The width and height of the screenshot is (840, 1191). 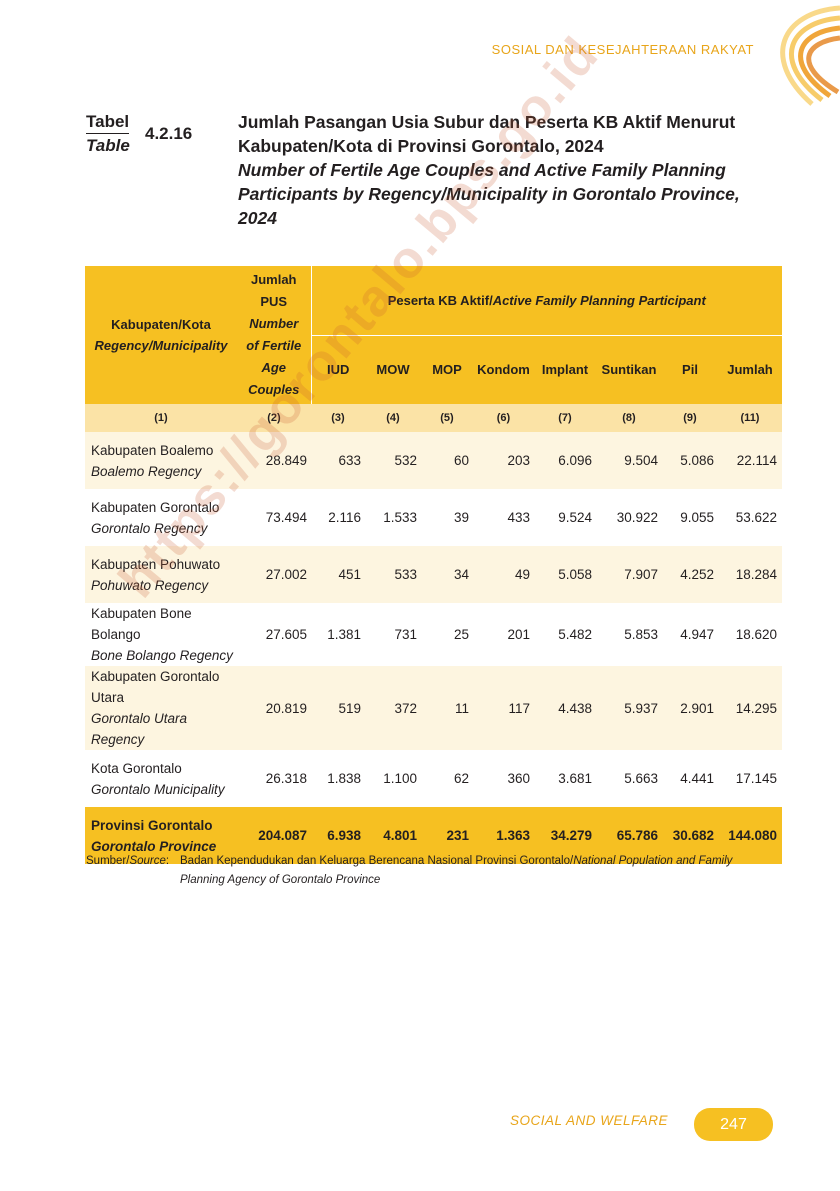 I want to click on region-name-id: Kota Gorontalo, so click(x=136, y=768).